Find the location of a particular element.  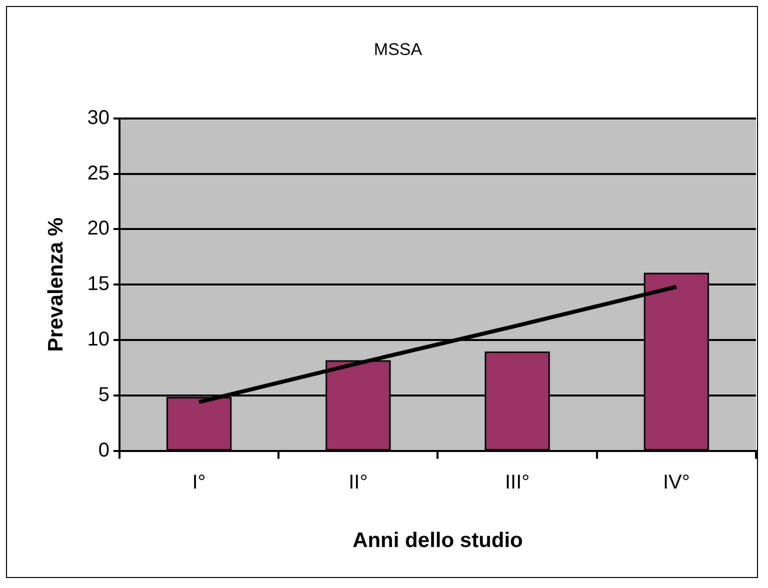

x-tick-label: II° is located at coordinates (358, 482).